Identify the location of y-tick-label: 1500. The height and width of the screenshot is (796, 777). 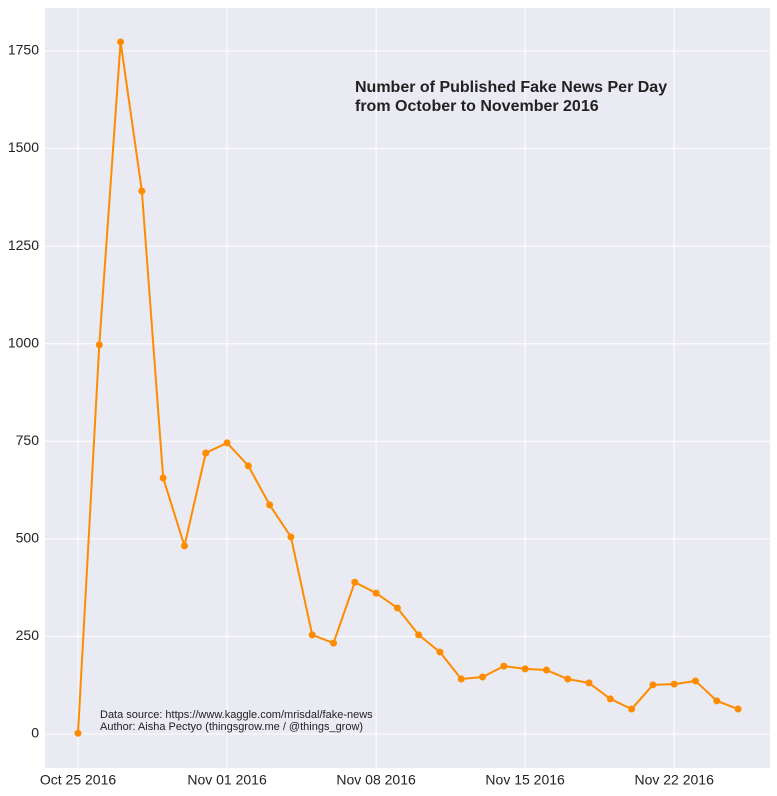
(23, 147).